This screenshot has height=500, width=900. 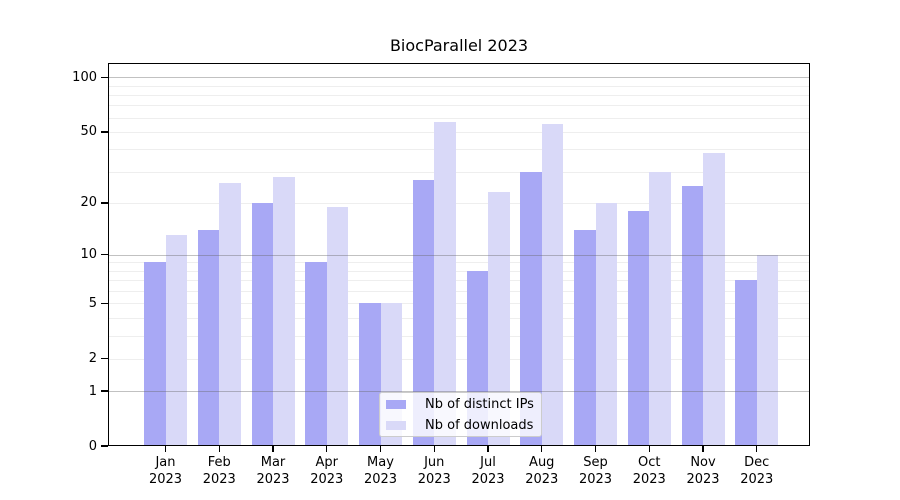 What do you see at coordinates (542, 471) in the screenshot?
I see `x-tick-label: Aug 2023` at bounding box center [542, 471].